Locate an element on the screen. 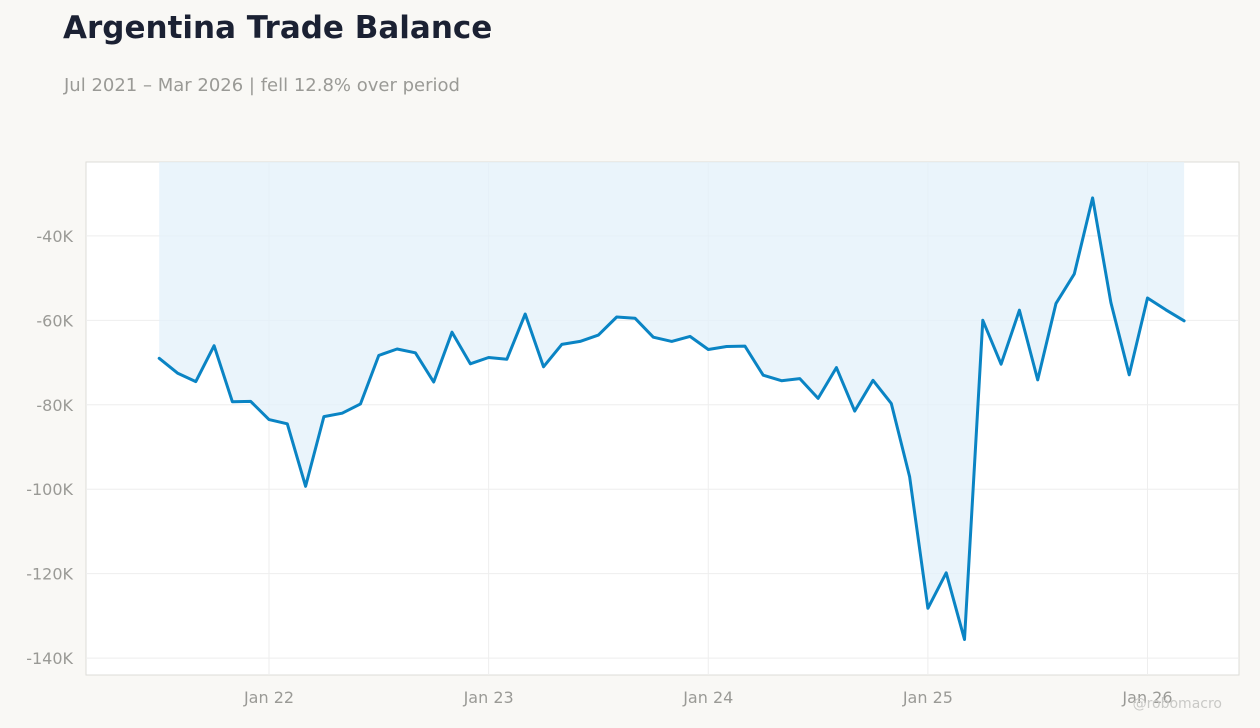  x-tick-label: Jan 24 is located at coordinates (707, 697).